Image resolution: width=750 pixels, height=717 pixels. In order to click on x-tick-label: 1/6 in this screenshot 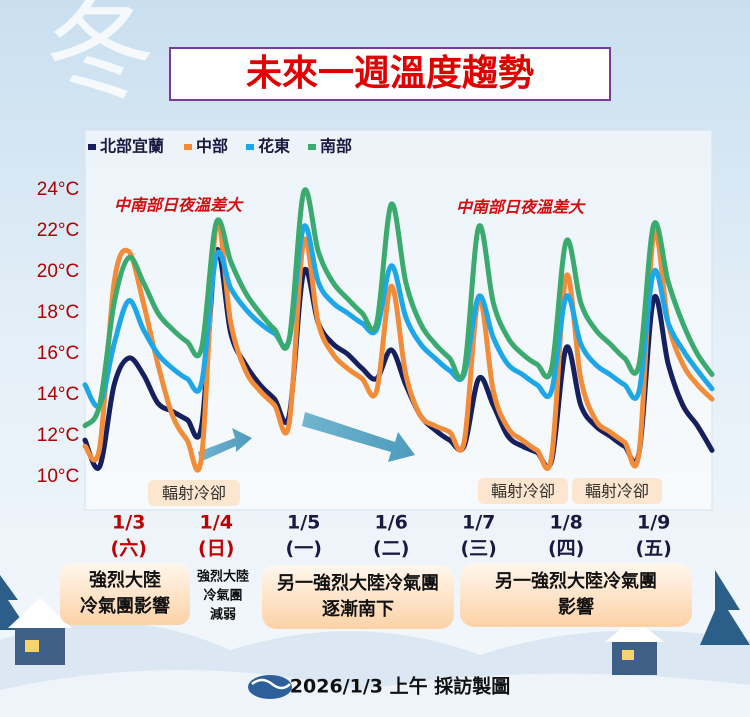, I will do `click(391, 523)`.